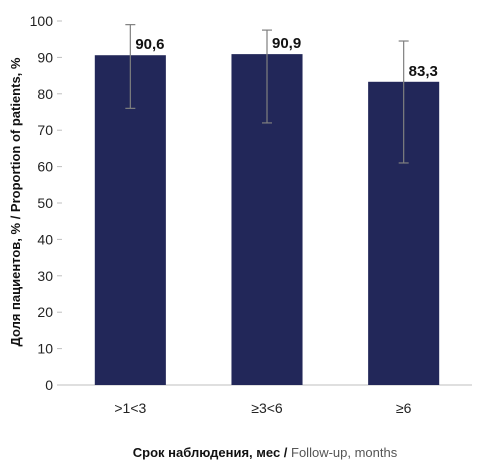  I want to click on y-axis-ticks: 0 10 20 30 40 50 60 70 80 90 100, so click(46, 203).